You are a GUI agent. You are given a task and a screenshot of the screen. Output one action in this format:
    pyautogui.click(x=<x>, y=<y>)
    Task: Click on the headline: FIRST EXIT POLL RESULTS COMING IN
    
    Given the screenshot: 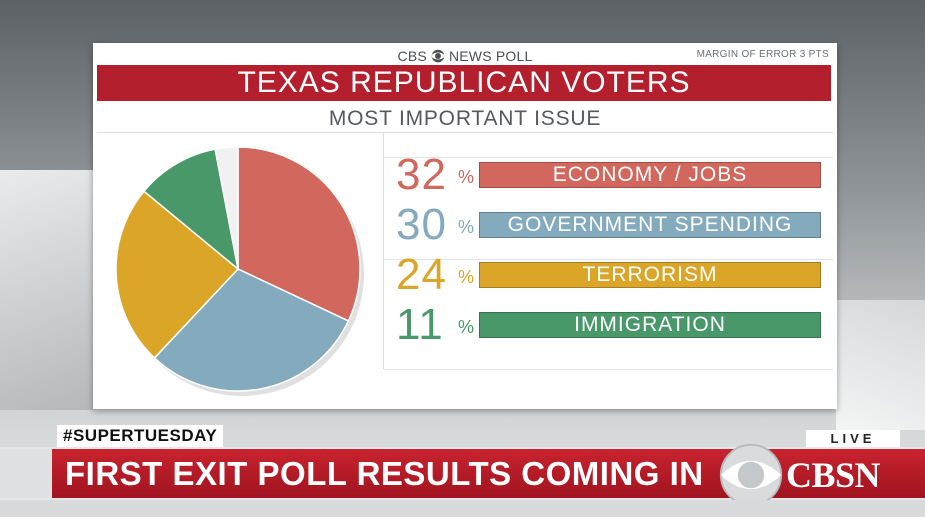 What is the action you would take?
    pyautogui.click(x=384, y=473)
    